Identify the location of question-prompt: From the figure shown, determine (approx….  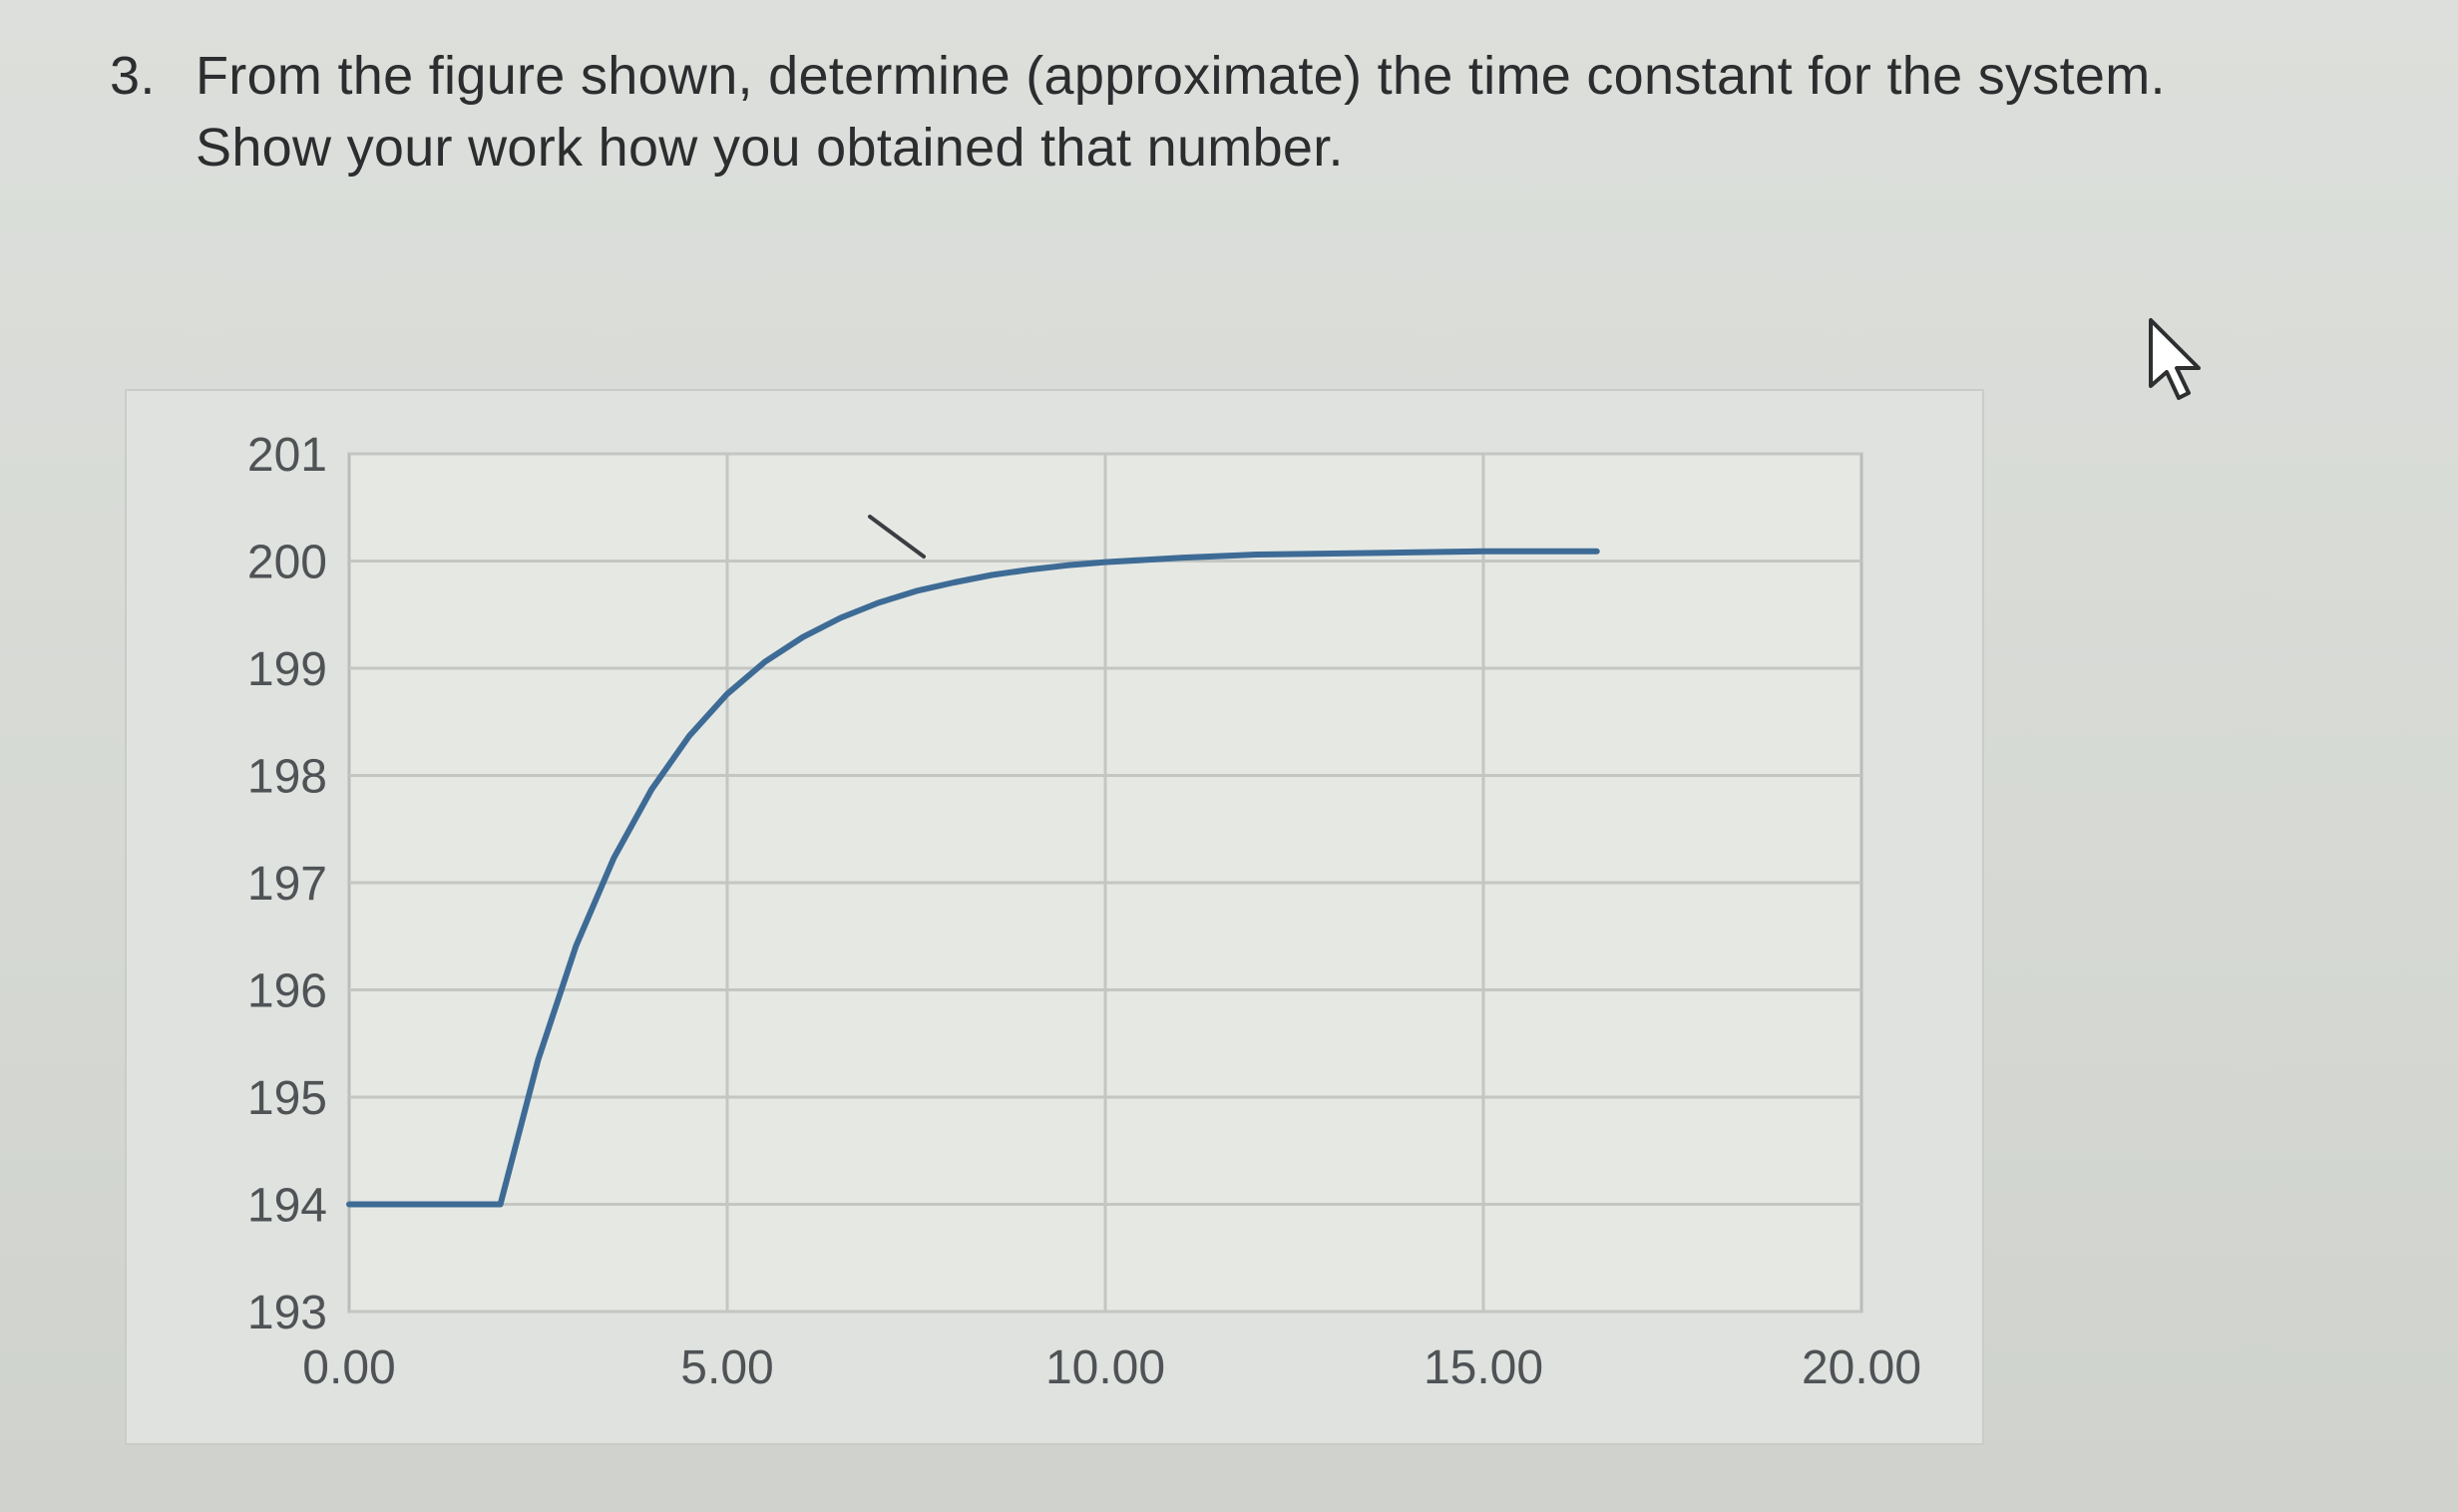
(1181, 76).